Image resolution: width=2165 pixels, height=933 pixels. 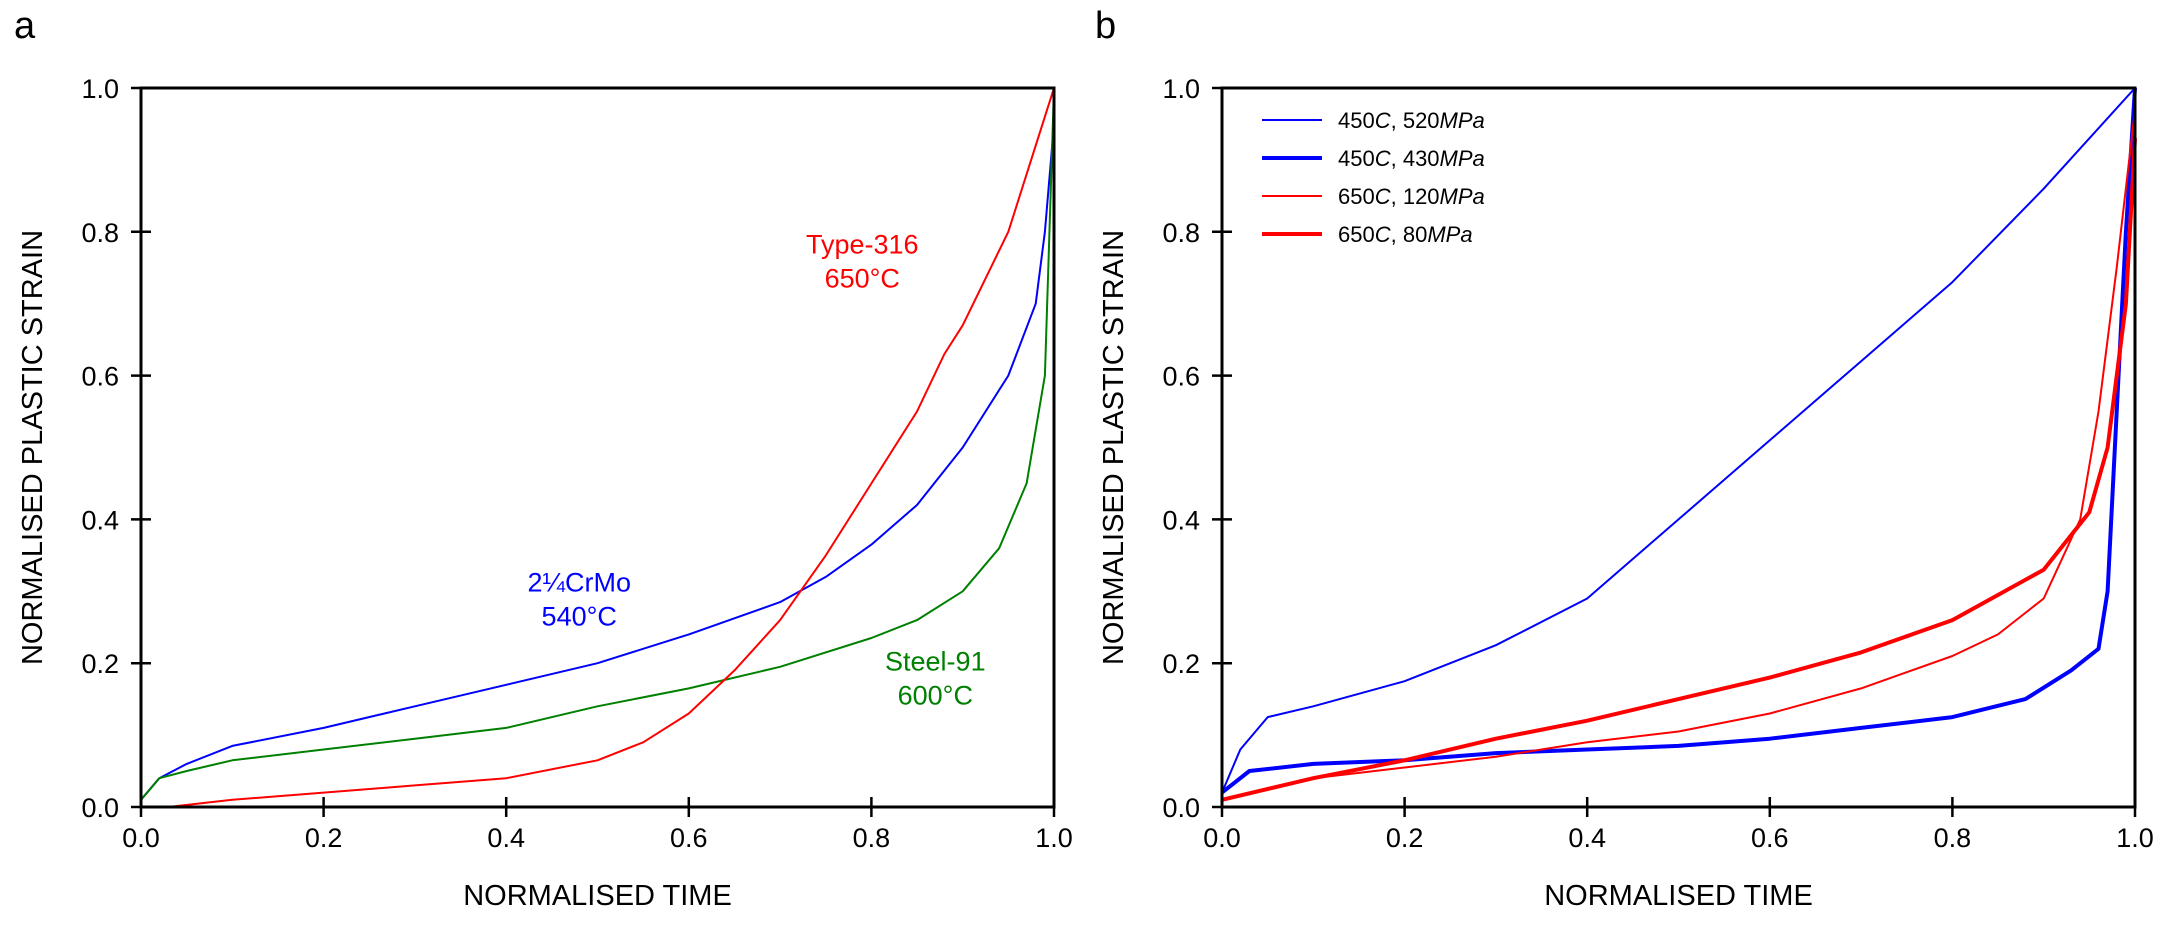 I want to click on legend-label: 450C, 430MPa, so click(x=1411, y=158).